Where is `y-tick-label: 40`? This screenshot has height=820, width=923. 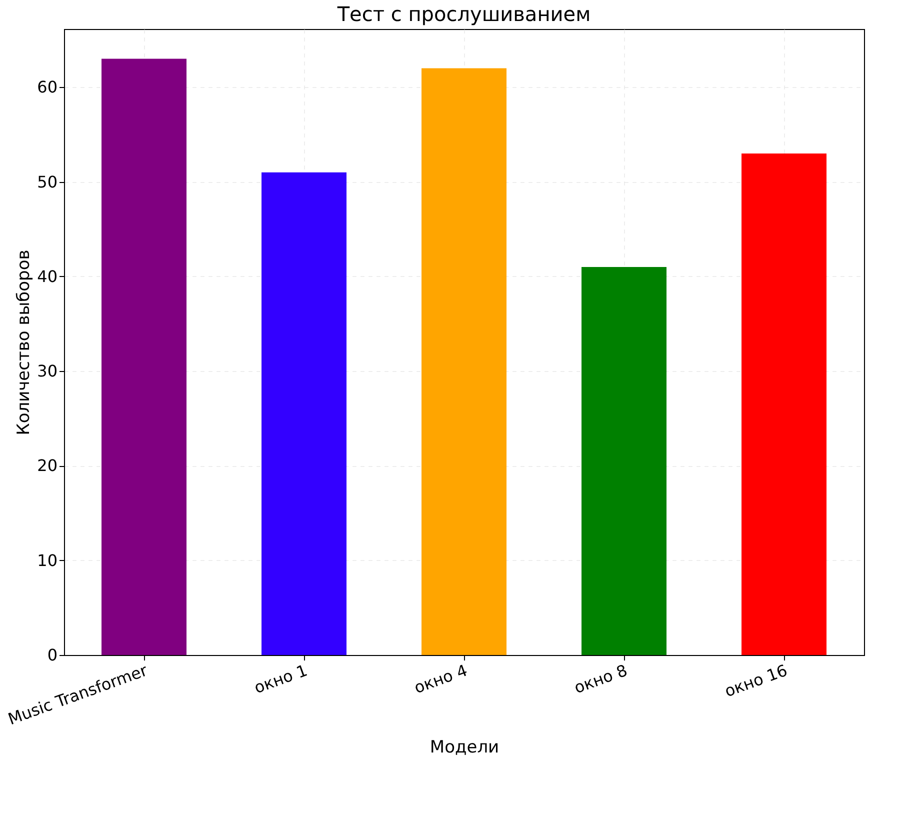
y-tick-label: 40 is located at coordinates (47, 276).